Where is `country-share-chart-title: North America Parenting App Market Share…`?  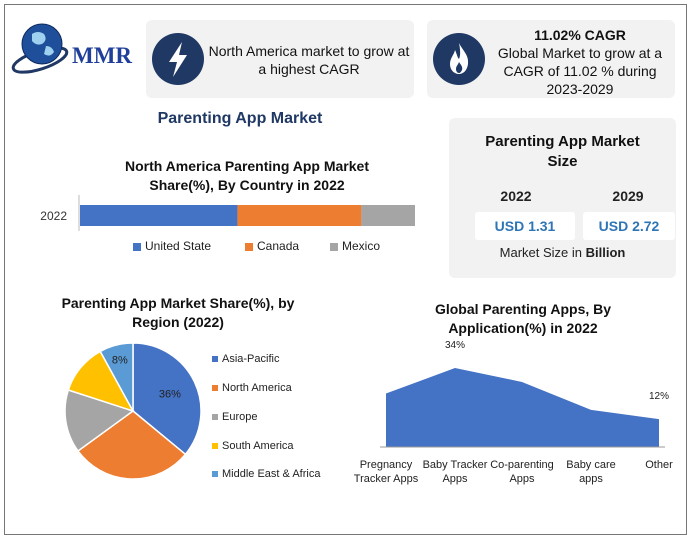 country-share-chart-title: North America Parenting App Market Share… is located at coordinates (247, 176).